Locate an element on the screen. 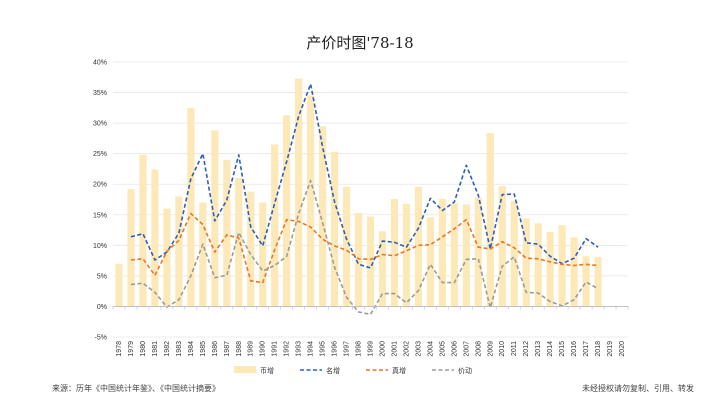 The width and height of the screenshot is (720, 405). y-tick-label: 30% is located at coordinates (100, 124).